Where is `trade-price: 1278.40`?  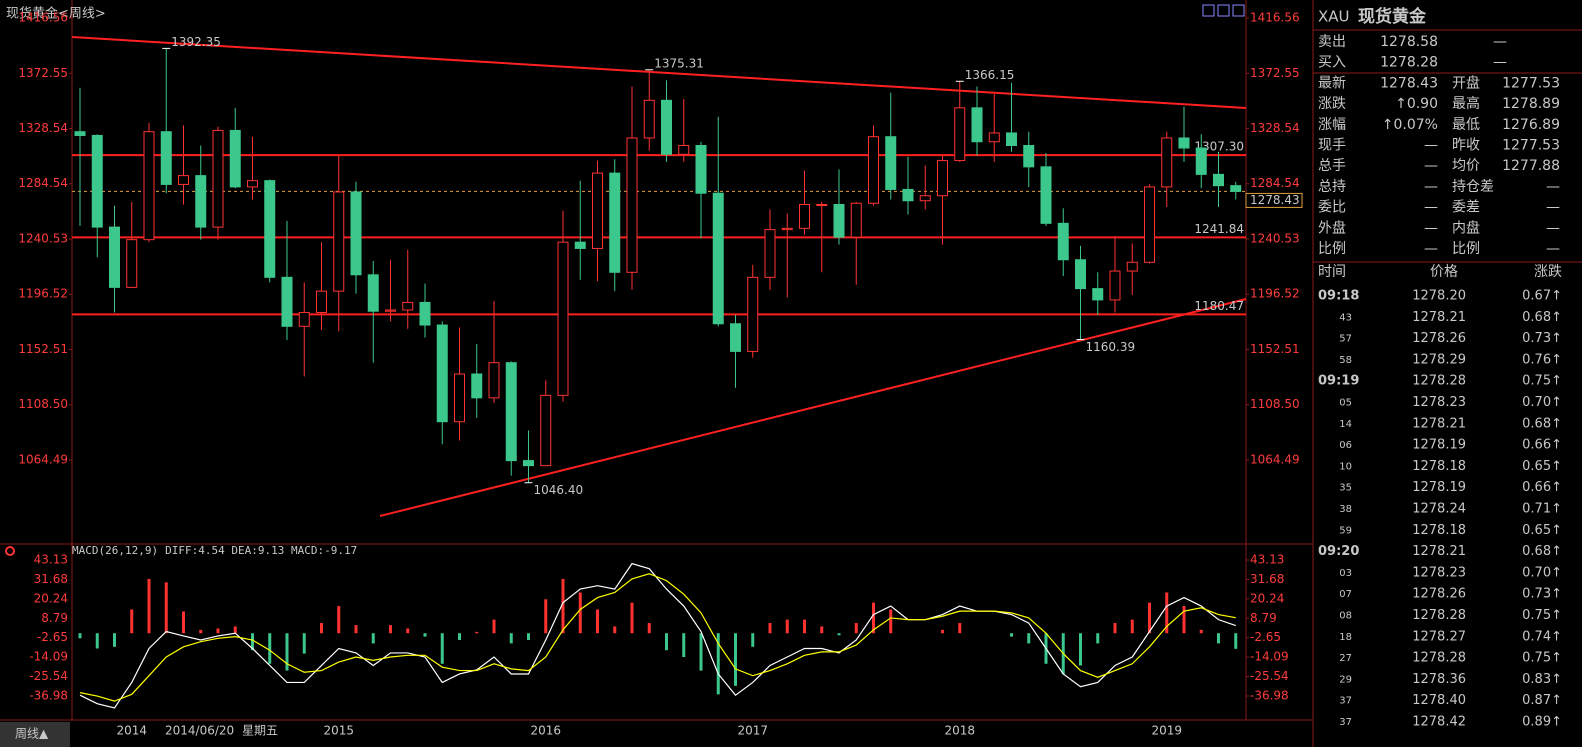
trade-price: 1278.40 is located at coordinates (1439, 700).